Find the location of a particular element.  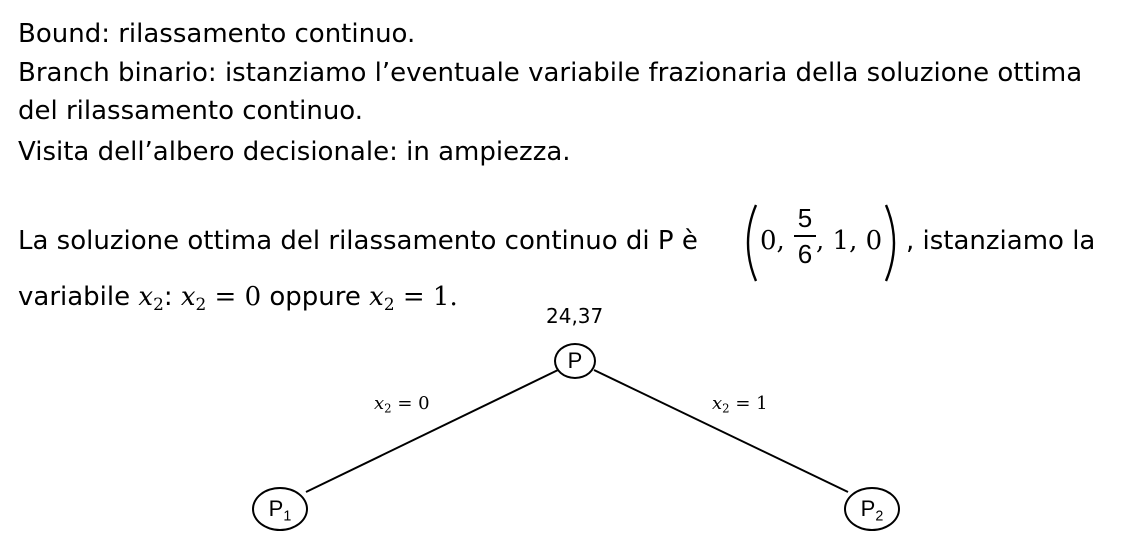

eq2-x: x is located at coordinates (376, 297).